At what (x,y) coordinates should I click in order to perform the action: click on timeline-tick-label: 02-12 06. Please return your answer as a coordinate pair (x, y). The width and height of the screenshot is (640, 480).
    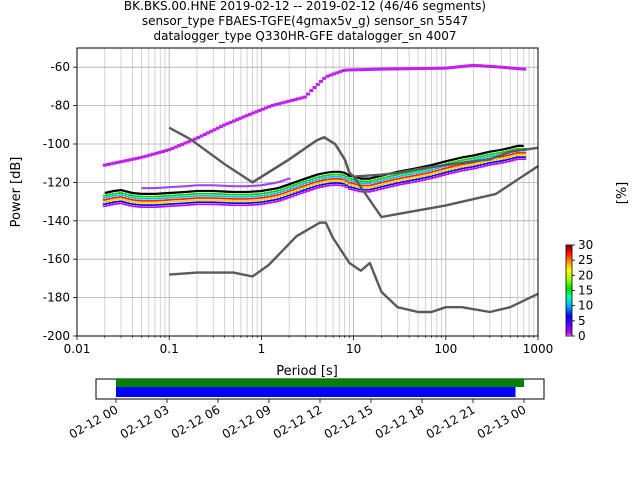
    Looking at the image, I should click on (196, 421).